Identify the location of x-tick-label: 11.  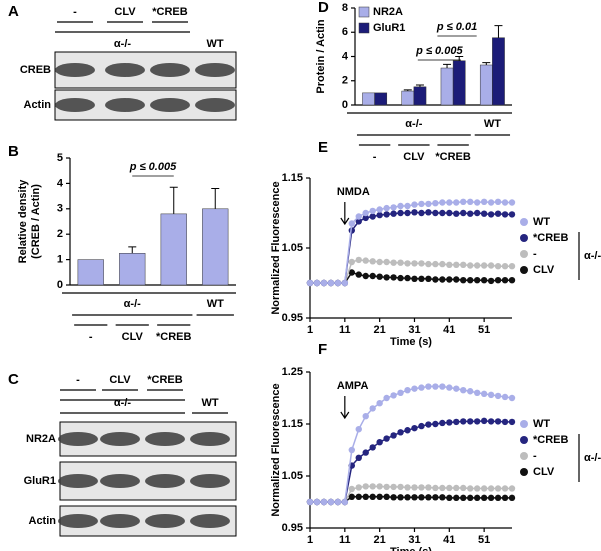
(345, 330).